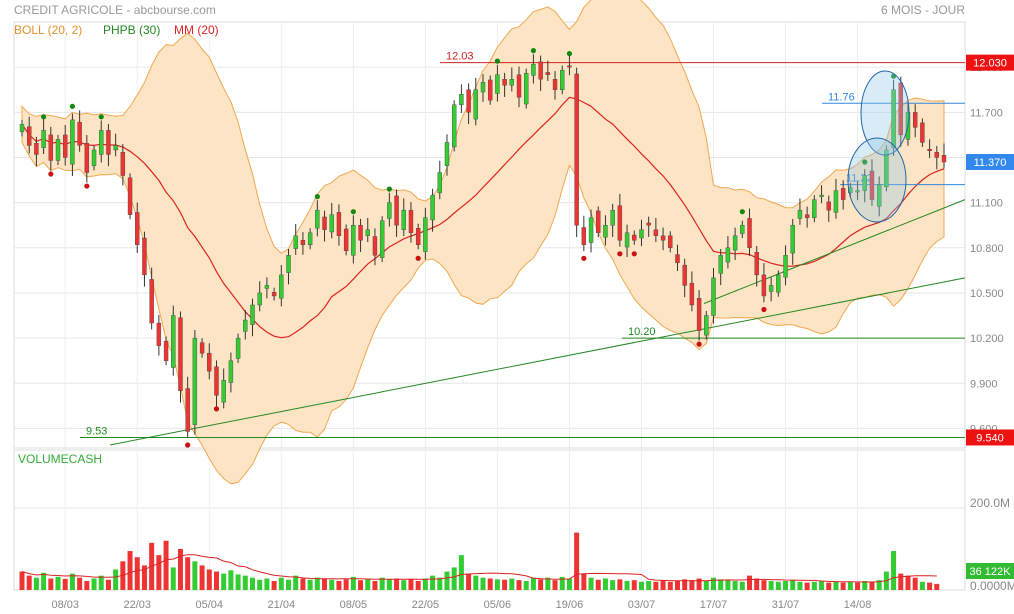 Image resolution: width=1014 pixels, height=614 pixels. Describe the element at coordinates (834, 251) in the screenshot. I see `trend-line` at that location.